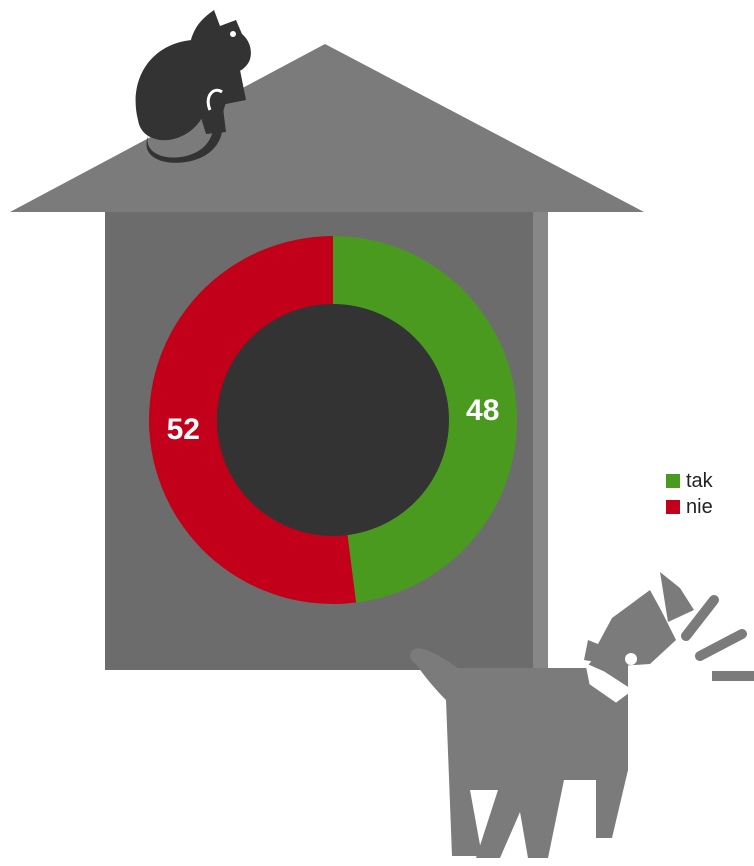  Describe the element at coordinates (183, 429) in the screenshot. I see `data-label-nie: 52` at that location.